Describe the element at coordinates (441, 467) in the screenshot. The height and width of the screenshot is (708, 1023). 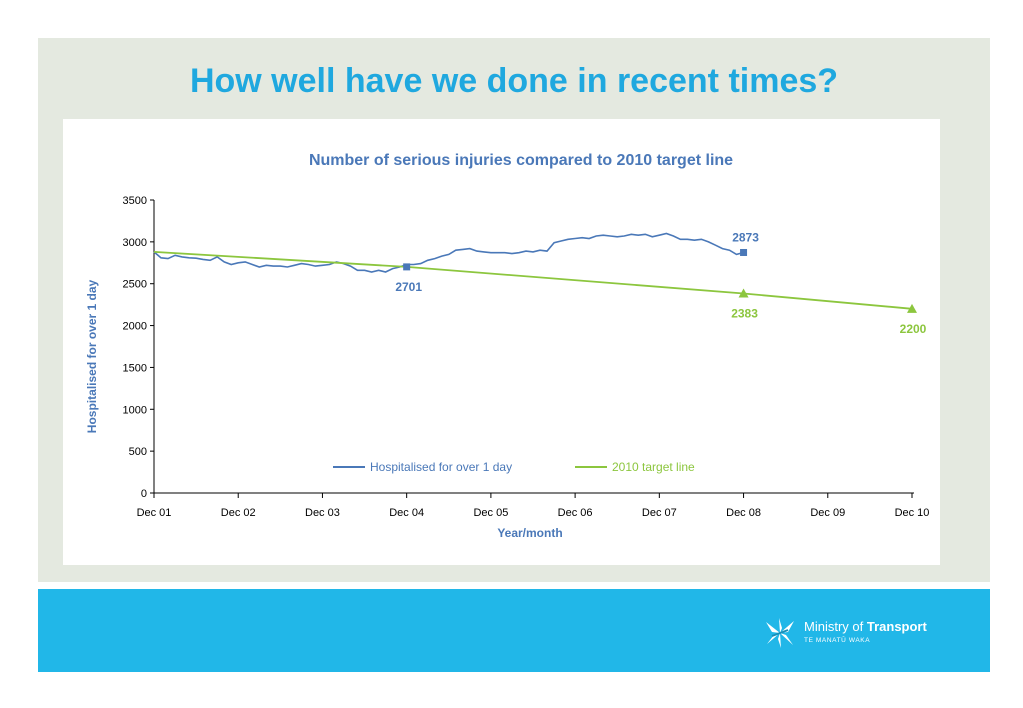
I see `legend-label-hospitalised: Hospitalised for over 1 day` at that location.